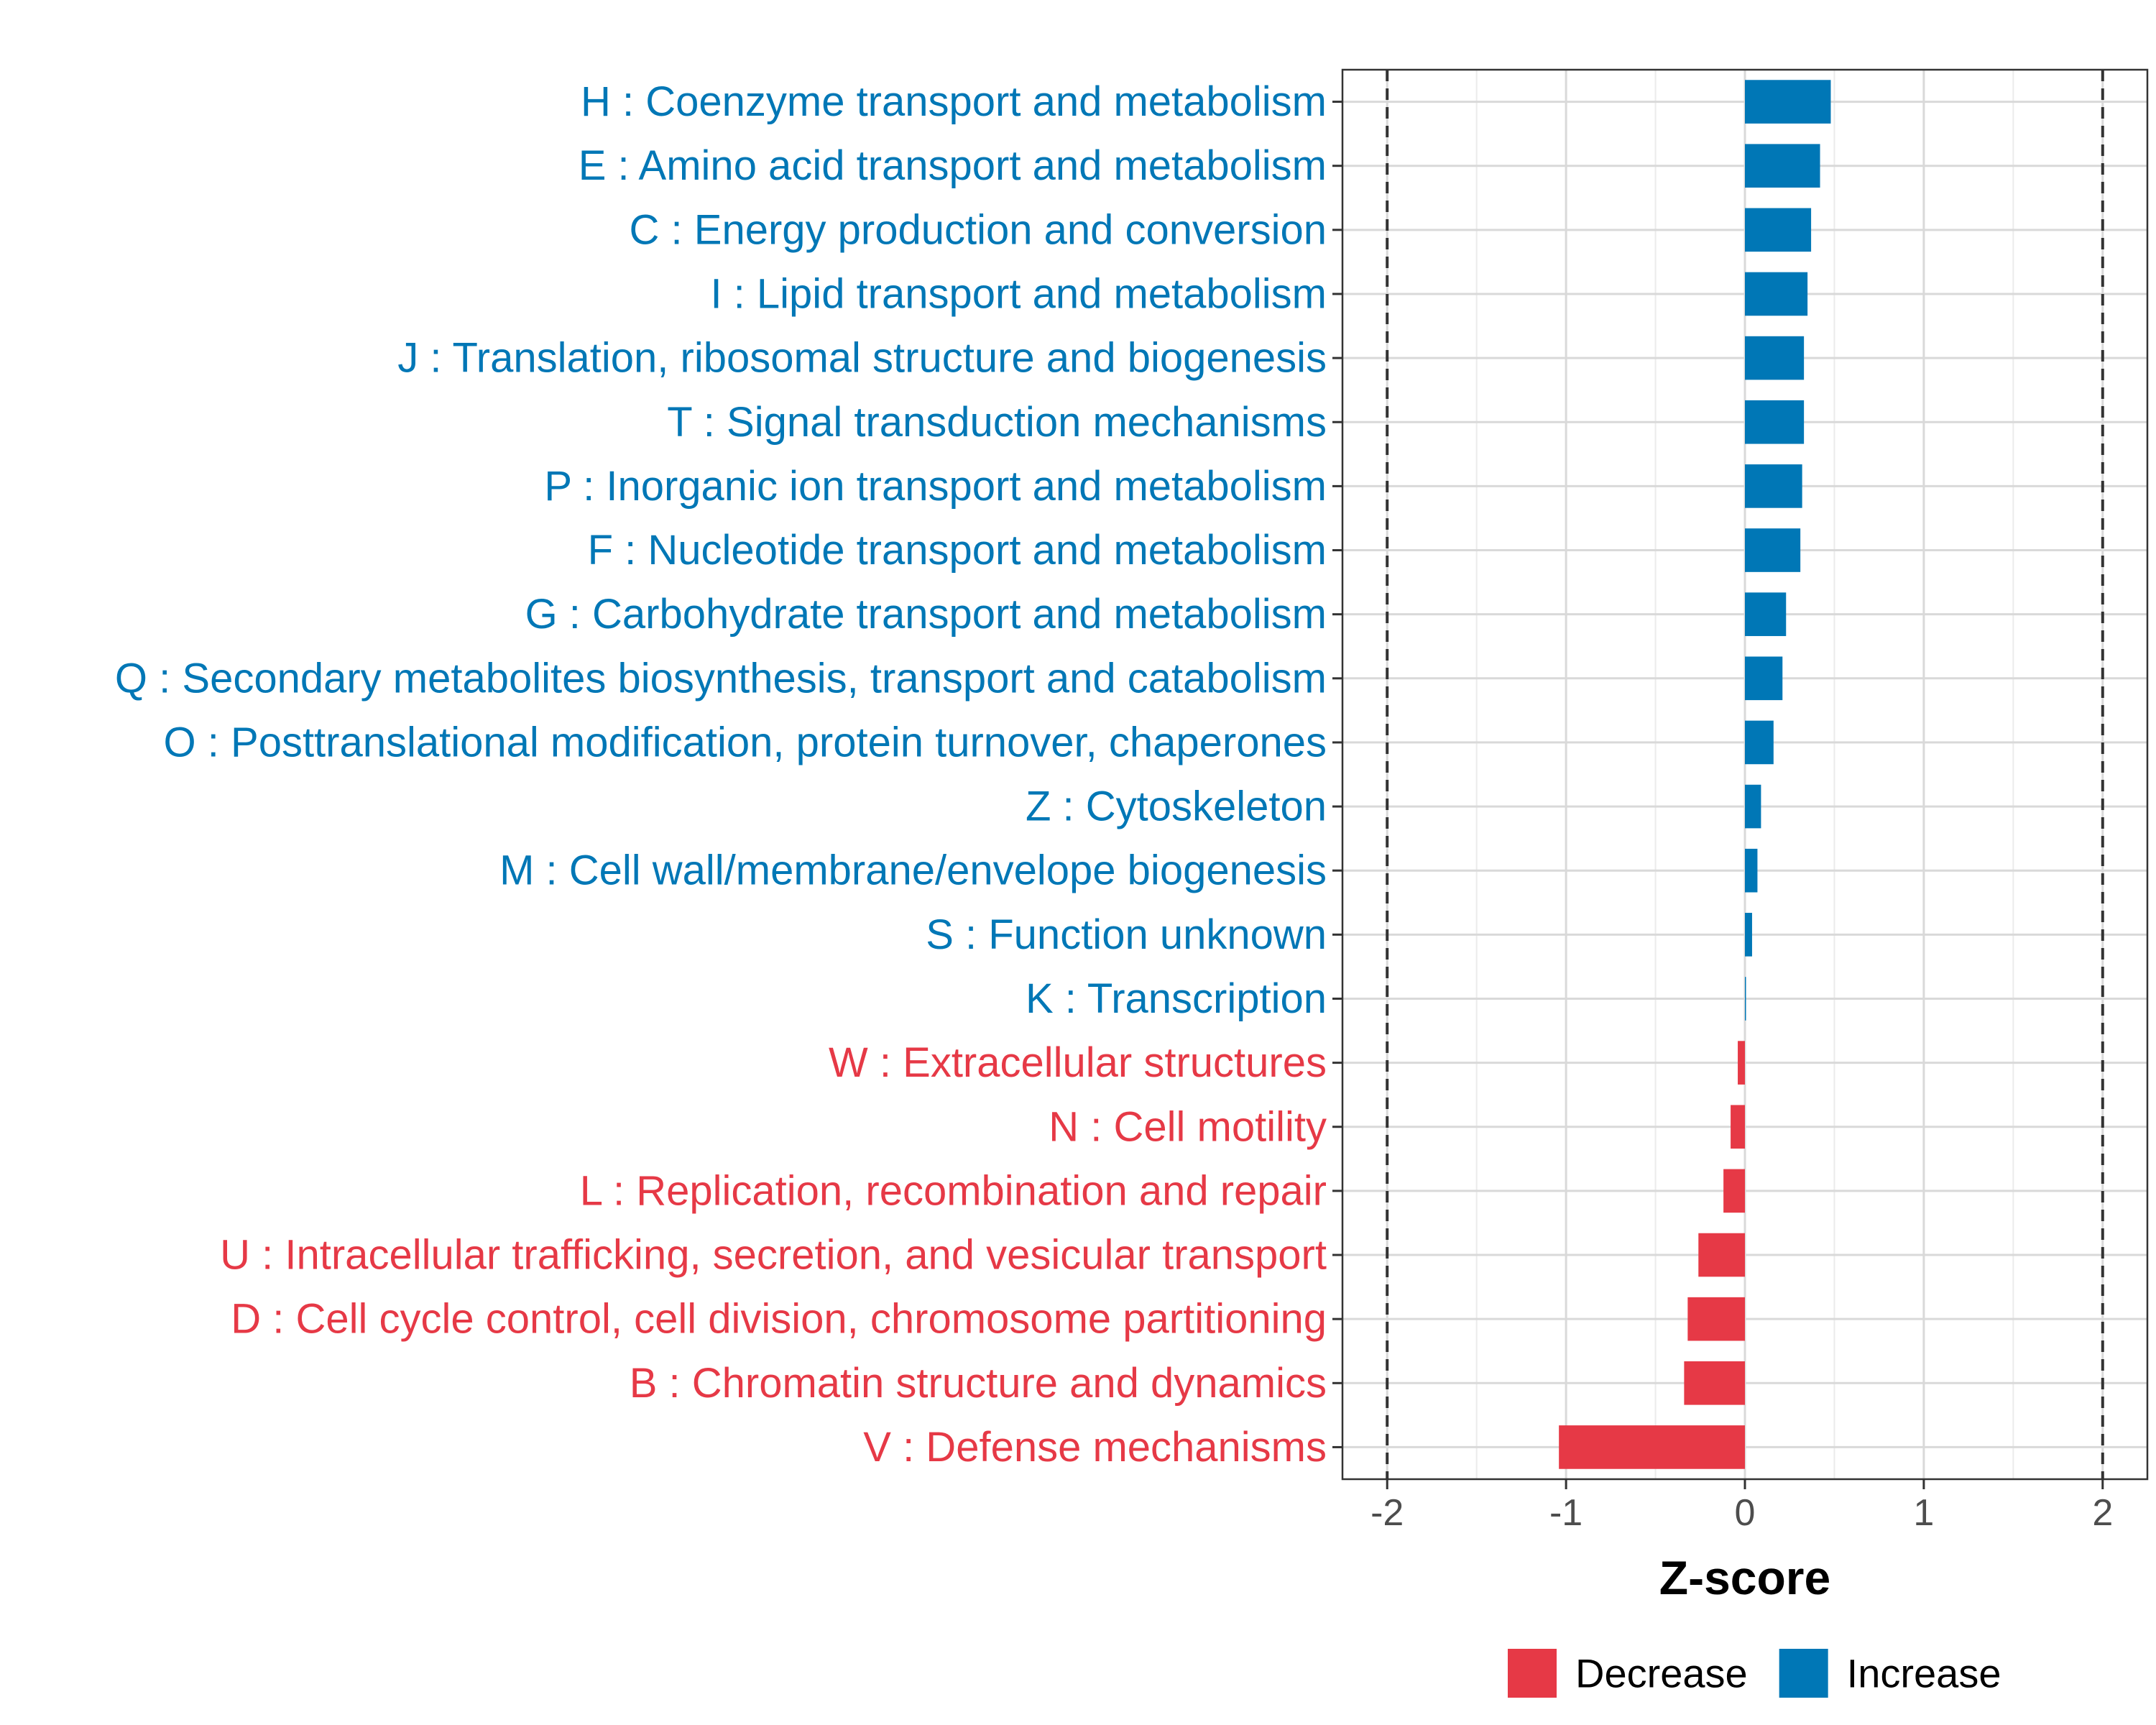 The width and height of the screenshot is (2156, 1725). I want to click on legend-label: Increase, so click(1924, 1673).